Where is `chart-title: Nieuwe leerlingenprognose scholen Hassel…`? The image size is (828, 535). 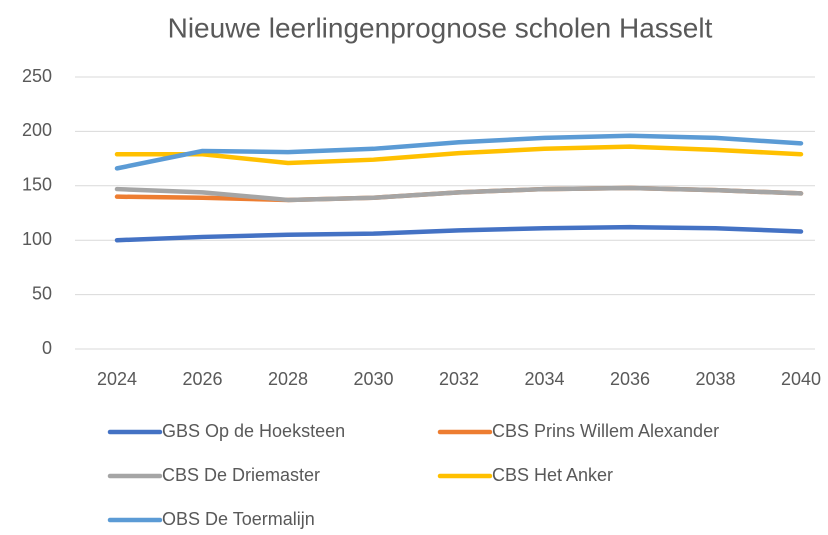 chart-title: Nieuwe leerlingenprognose scholen Hassel… is located at coordinates (440, 27).